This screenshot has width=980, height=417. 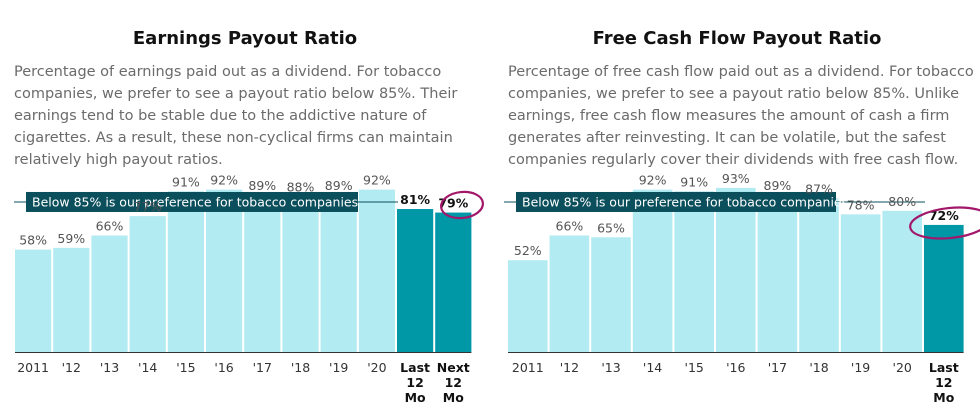 What do you see at coordinates (71, 238) in the screenshot?
I see `data-label: 59%` at bounding box center [71, 238].